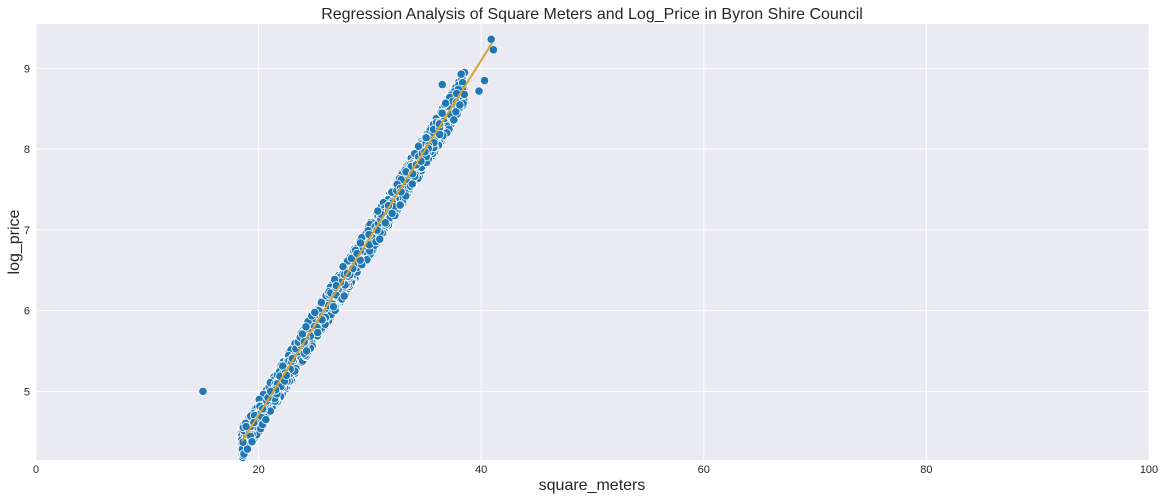 This screenshot has height=499, width=1167. I want to click on y-tick-label: 6, so click(27, 312).